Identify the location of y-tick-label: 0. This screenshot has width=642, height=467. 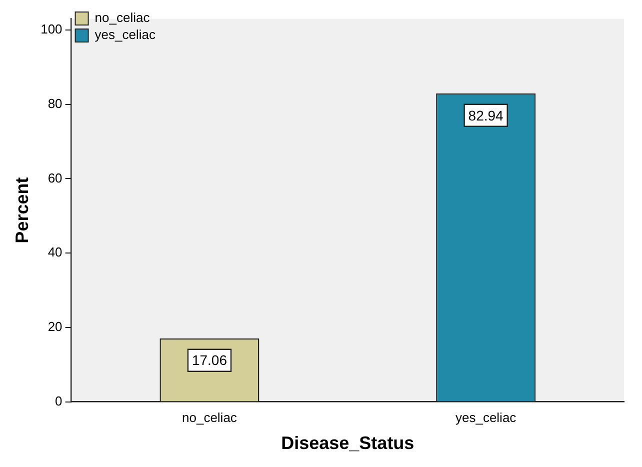
(58, 400).